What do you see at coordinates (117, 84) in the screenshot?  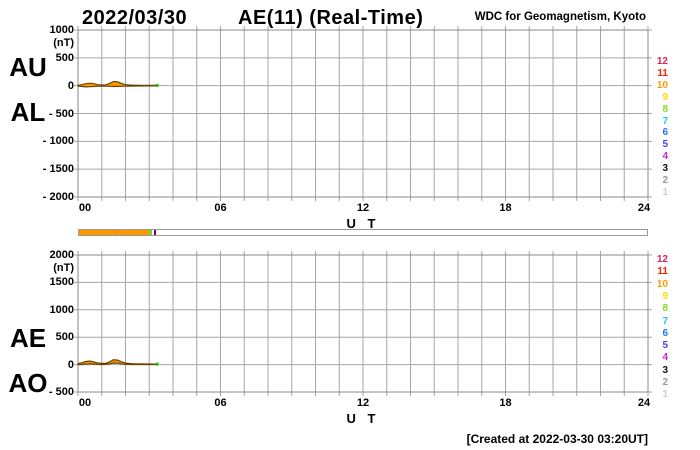 I see `au-al-trace` at bounding box center [117, 84].